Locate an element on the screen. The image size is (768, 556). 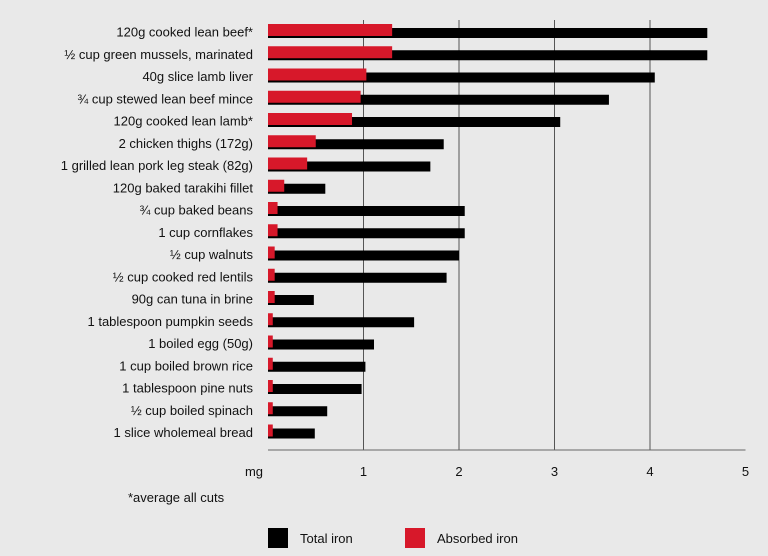
x-tick-label: 4 is located at coordinates (649, 471).